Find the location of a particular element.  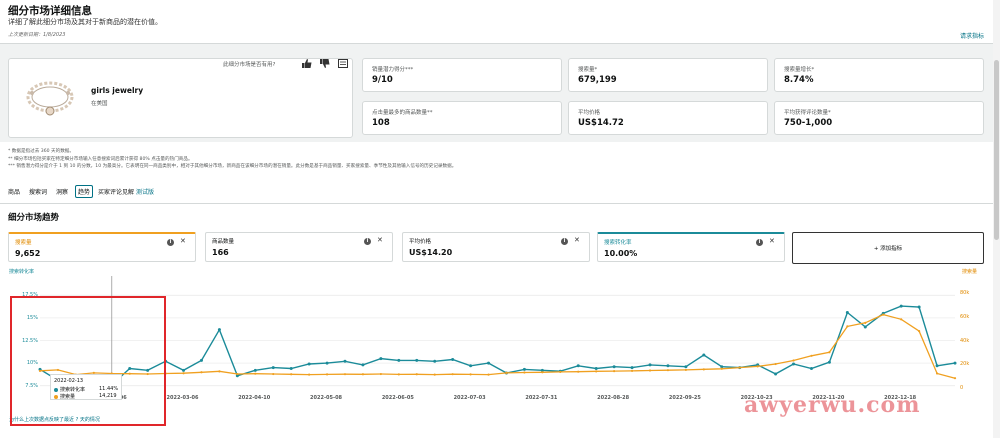

note-icon is located at coordinates (343, 63).